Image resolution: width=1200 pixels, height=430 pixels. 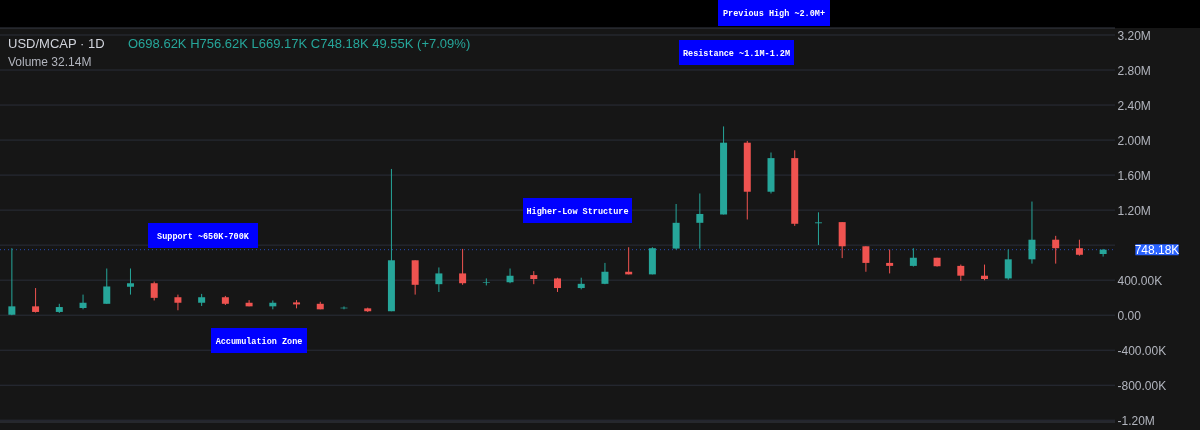 What do you see at coordinates (1157, 249) in the screenshot?
I see `ref-line-label: 748.18K` at bounding box center [1157, 249].